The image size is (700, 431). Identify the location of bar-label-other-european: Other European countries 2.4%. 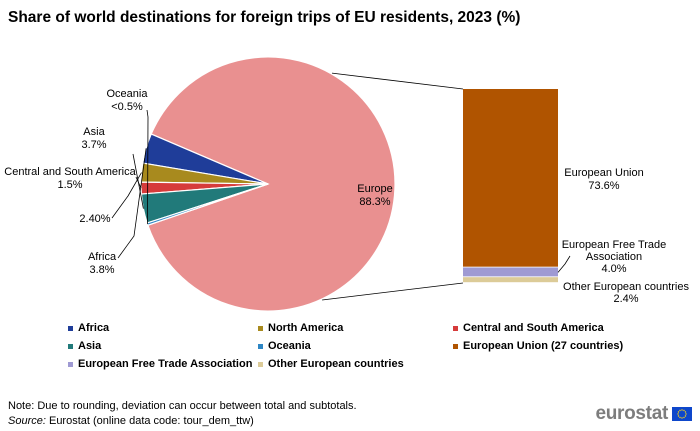
(626, 293).